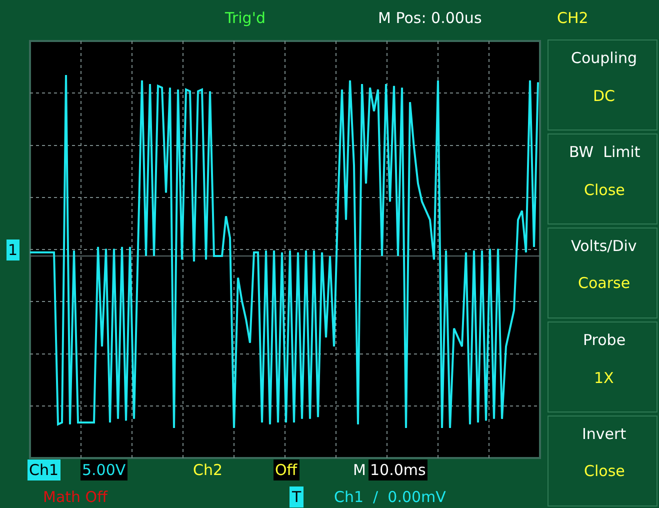  I want to click on text: Math Off, so click(75, 497).